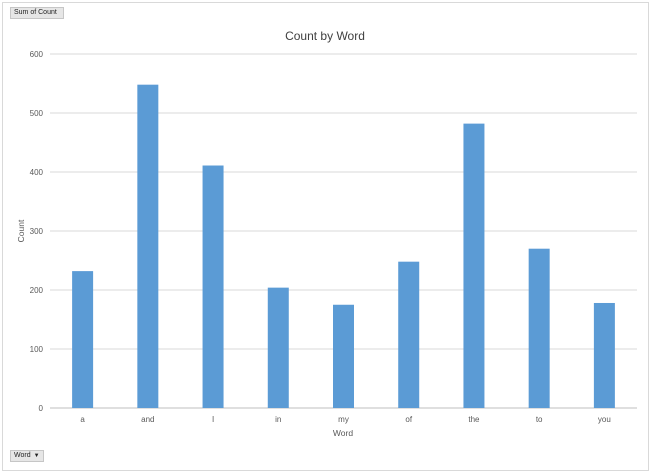 The width and height of the screenshot is (653, 475). What do you see at coordinates (343, 419) in the screenshot?
I see `x-tick-label: my` at bounding box center [343, 419].